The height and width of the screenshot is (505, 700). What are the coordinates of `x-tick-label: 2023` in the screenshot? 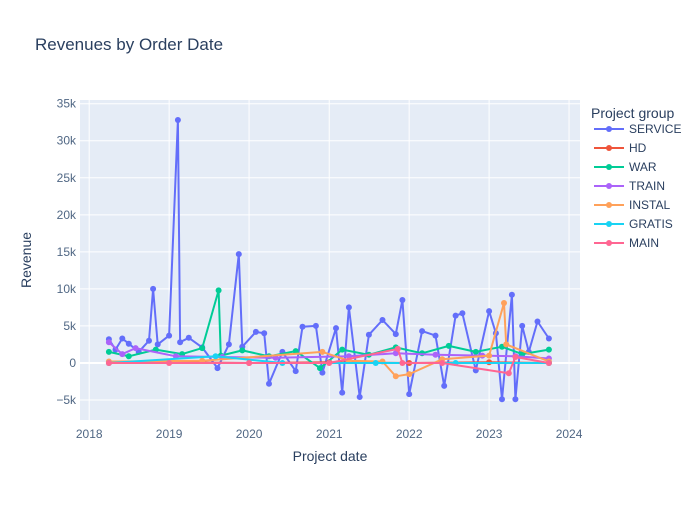 It's located at (489, 434).